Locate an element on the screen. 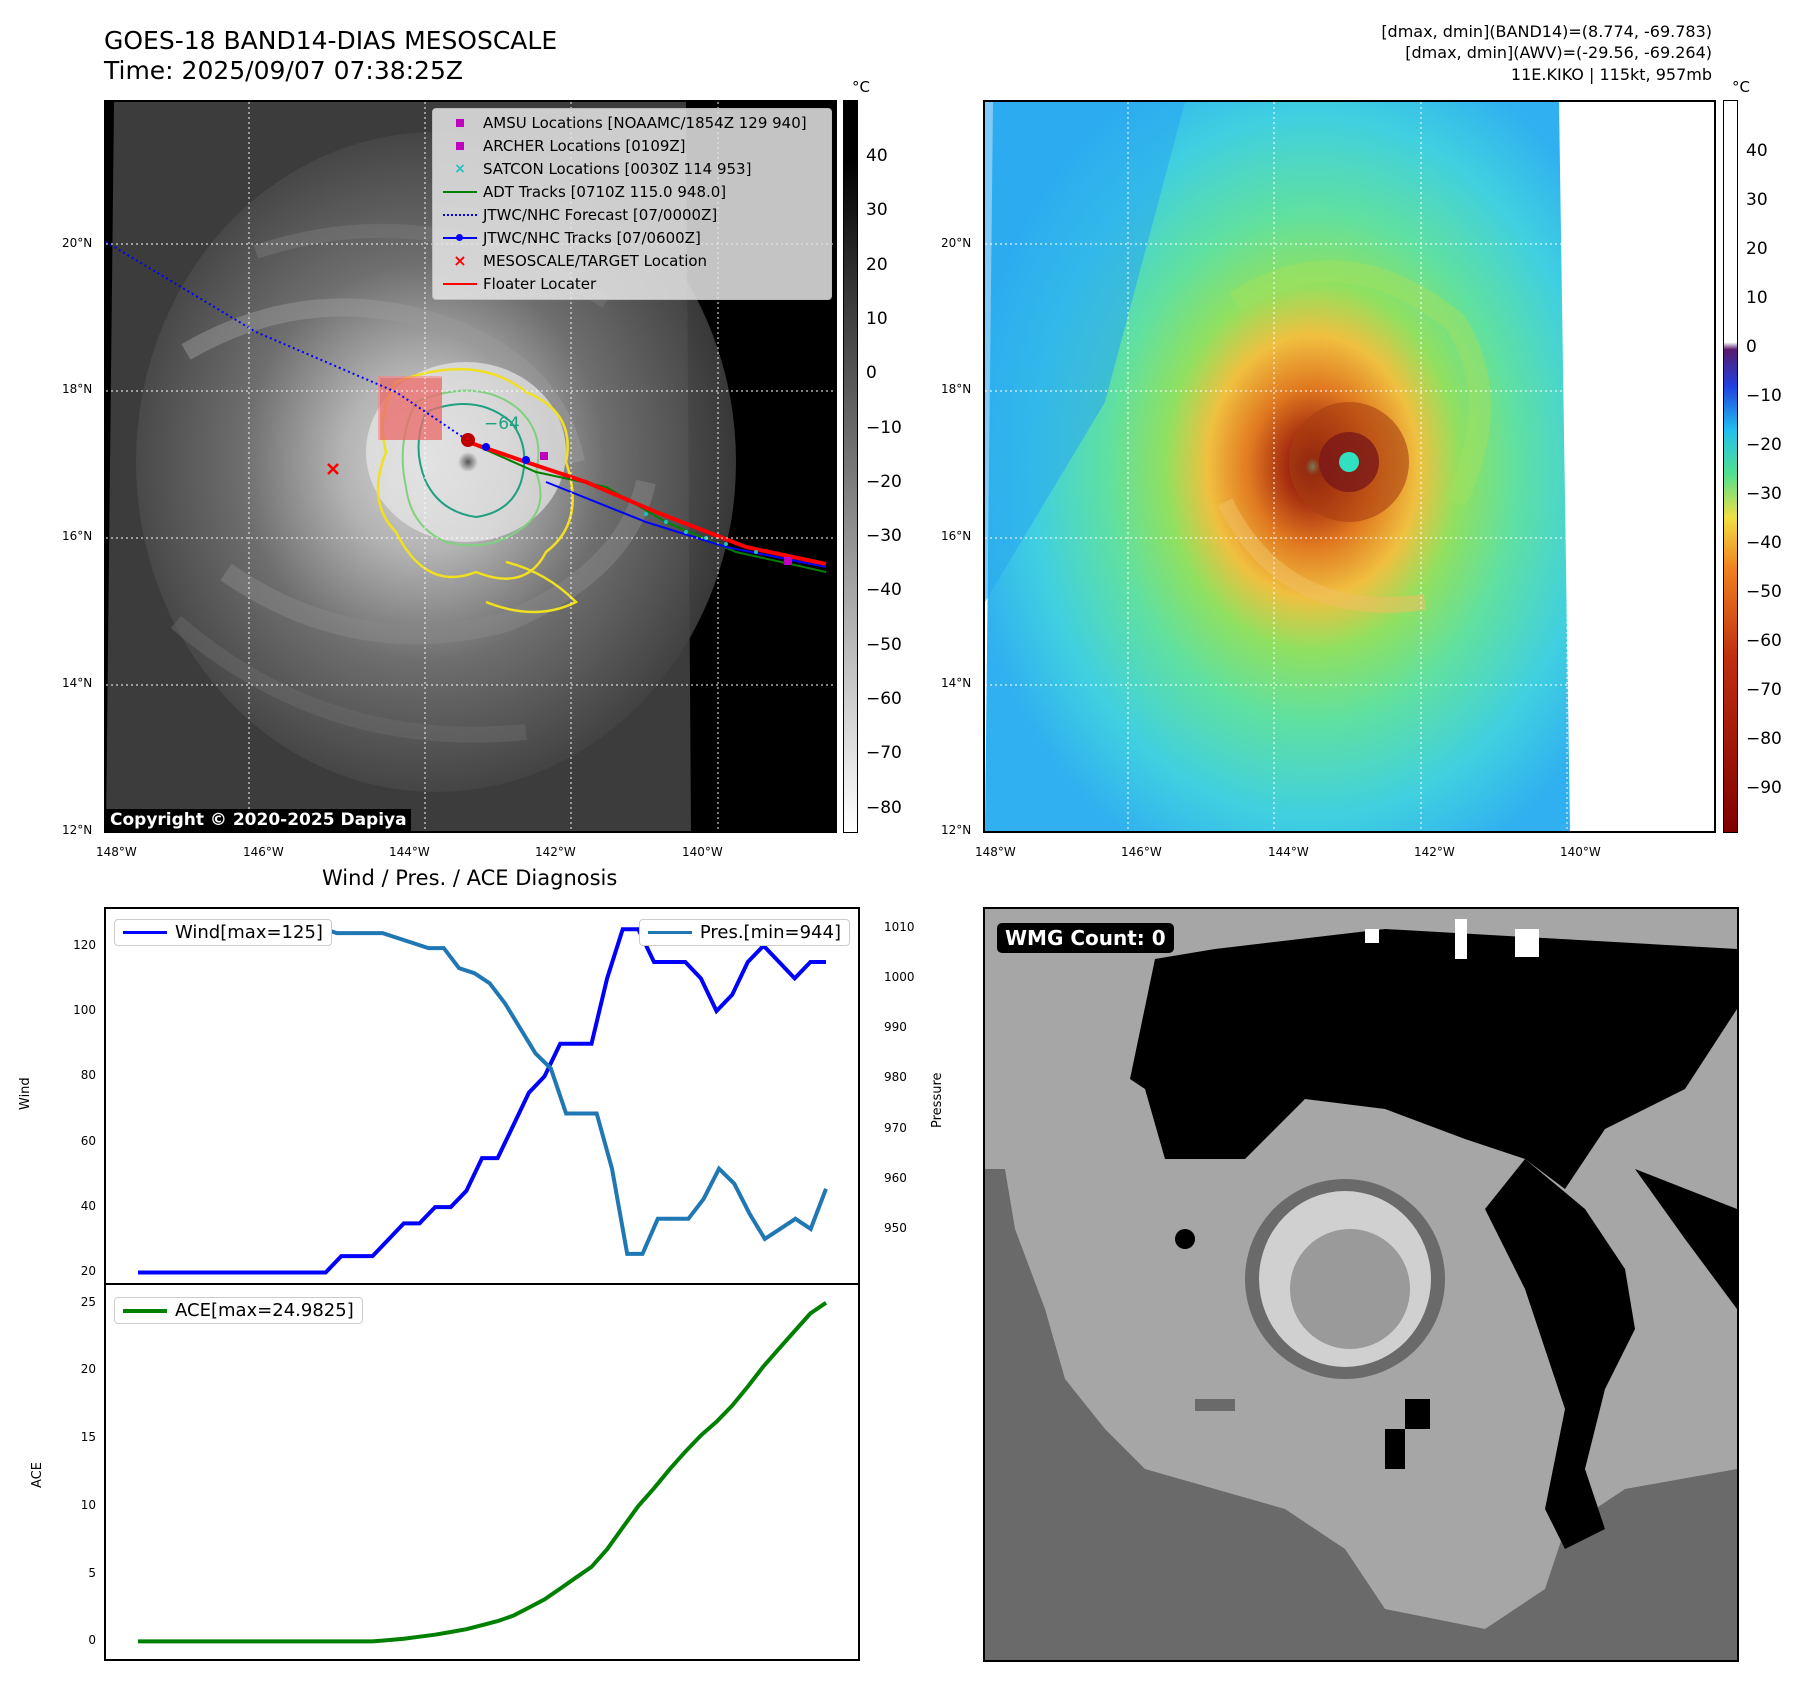 Image resolution: width=1797 pixels, height=1690 pixels. pressure-axis-tick: 960 is located at coordinates (895, 1177).